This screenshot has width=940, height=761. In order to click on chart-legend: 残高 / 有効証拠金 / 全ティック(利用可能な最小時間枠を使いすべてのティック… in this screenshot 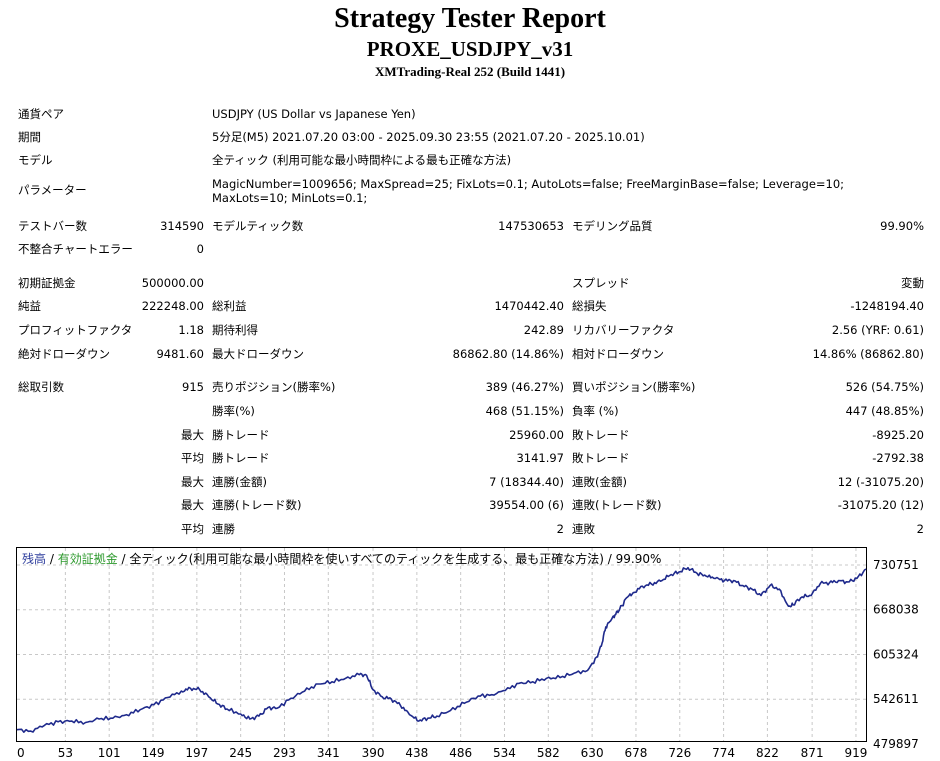, I will do `click(341, 559)`.